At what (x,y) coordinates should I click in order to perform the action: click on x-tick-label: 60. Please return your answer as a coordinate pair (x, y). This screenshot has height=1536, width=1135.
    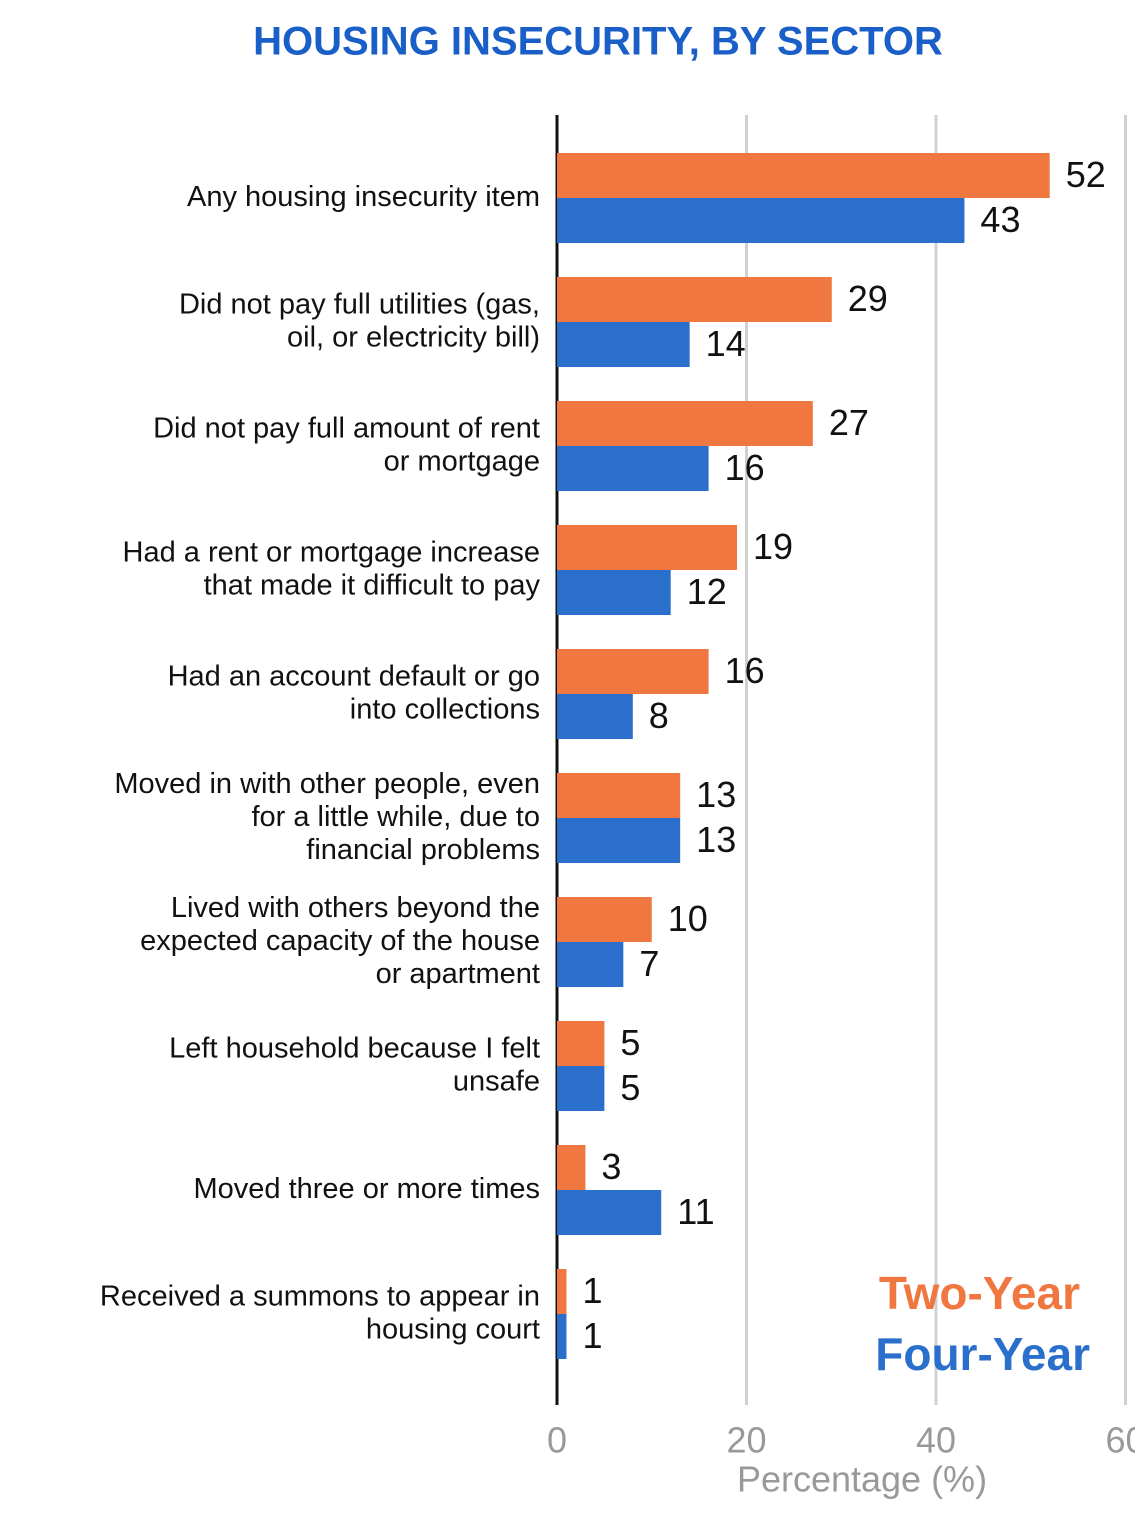
    Looking at the image, I should click on (1120, 1440).